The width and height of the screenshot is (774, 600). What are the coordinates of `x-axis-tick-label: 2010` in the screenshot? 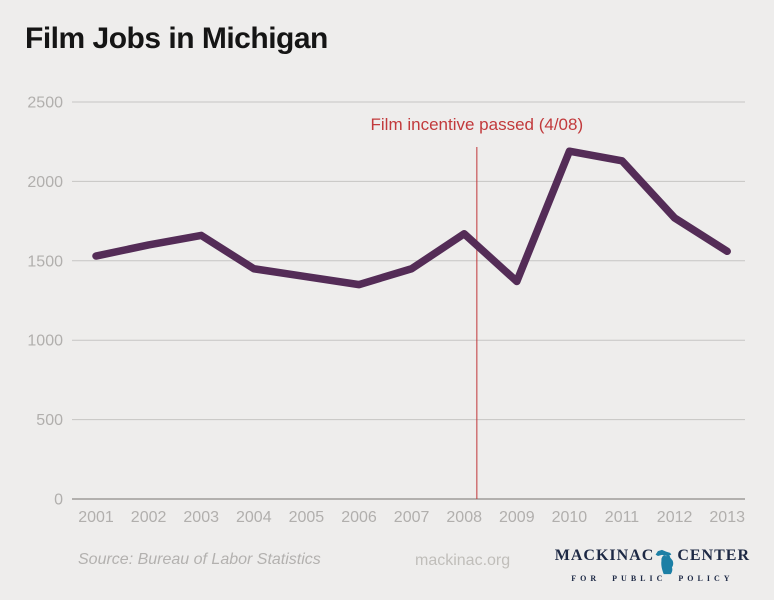 It's located at (570, 517).